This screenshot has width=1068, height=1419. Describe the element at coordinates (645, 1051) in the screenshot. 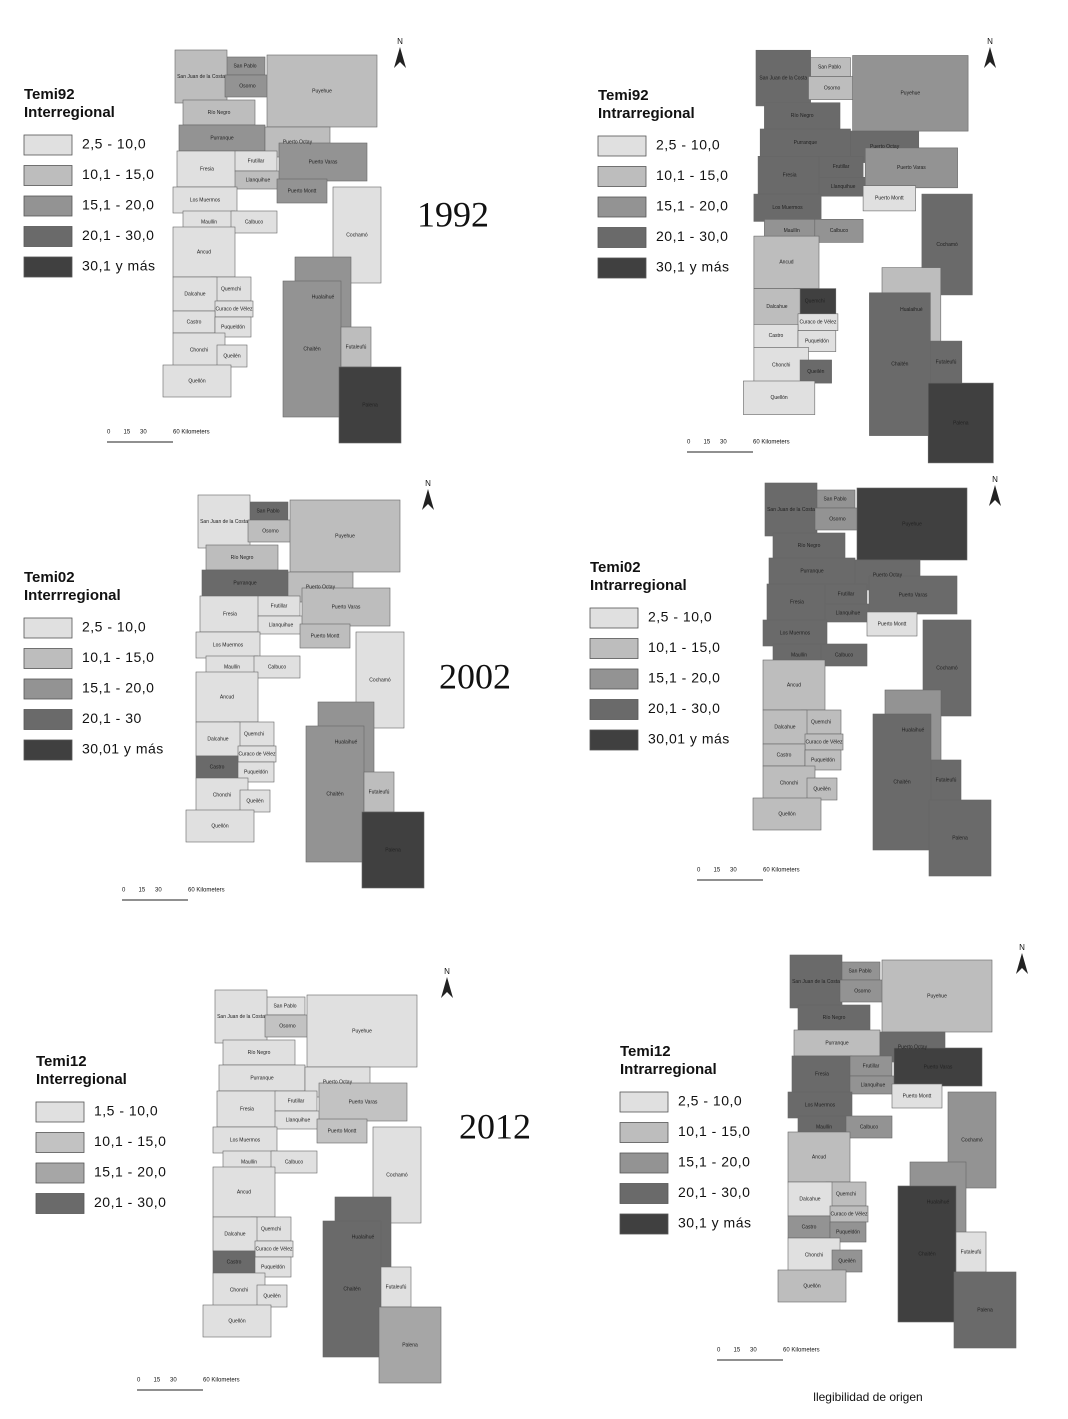

I see `legend-title: Temi12` at that location.